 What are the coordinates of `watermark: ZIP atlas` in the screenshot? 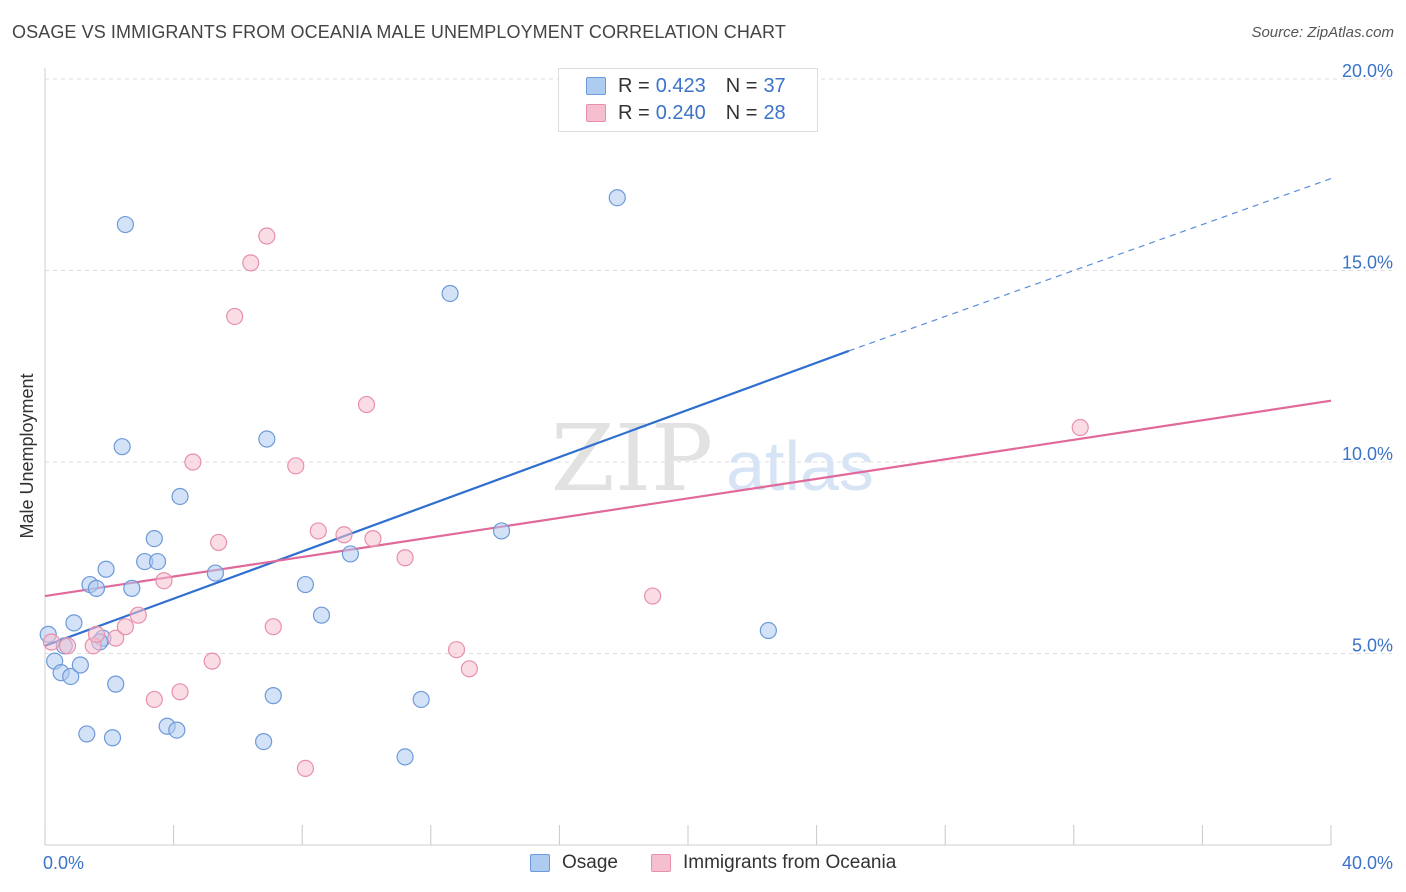 It's located at (712, 458).